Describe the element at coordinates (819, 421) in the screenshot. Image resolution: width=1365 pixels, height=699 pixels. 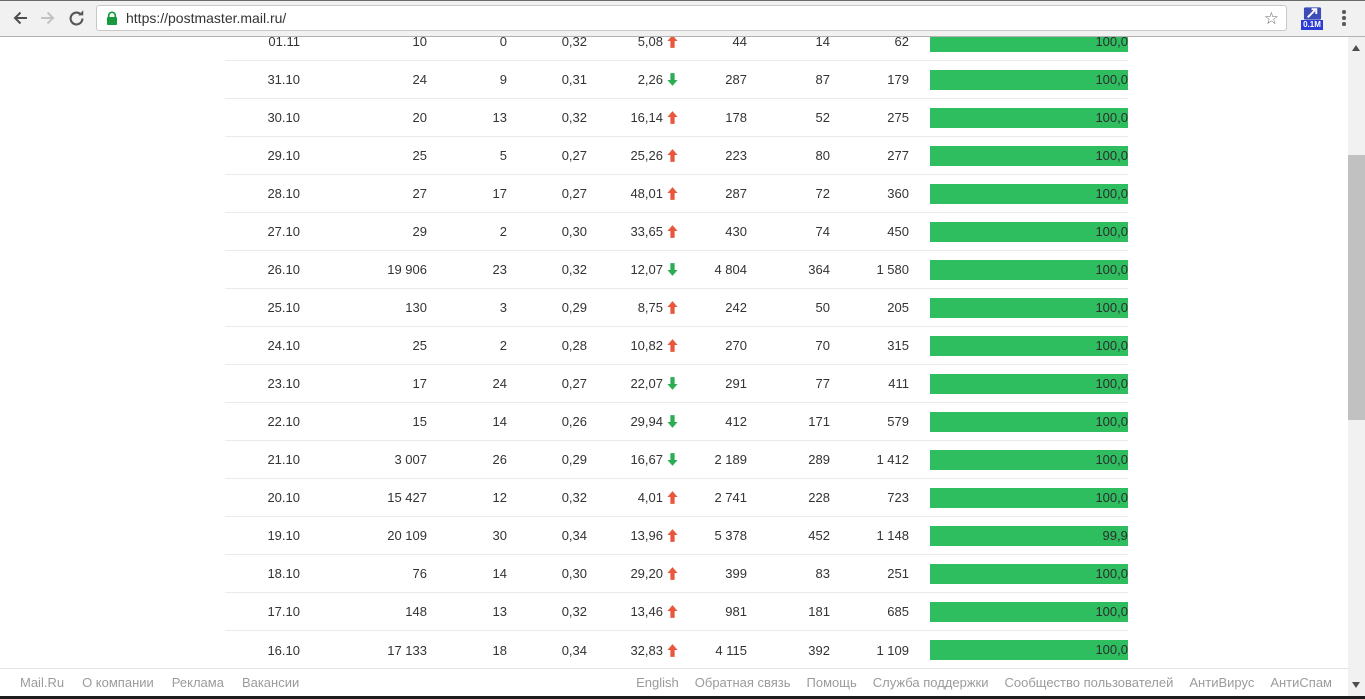
I see `cell-value: 171` at that location.